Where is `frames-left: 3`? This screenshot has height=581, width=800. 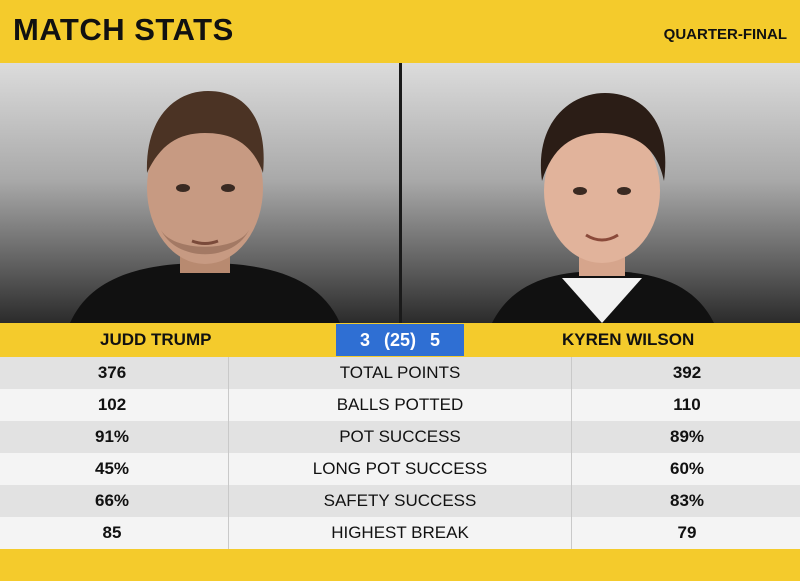 frames-left: 3 is located at coordinates (364, 339).